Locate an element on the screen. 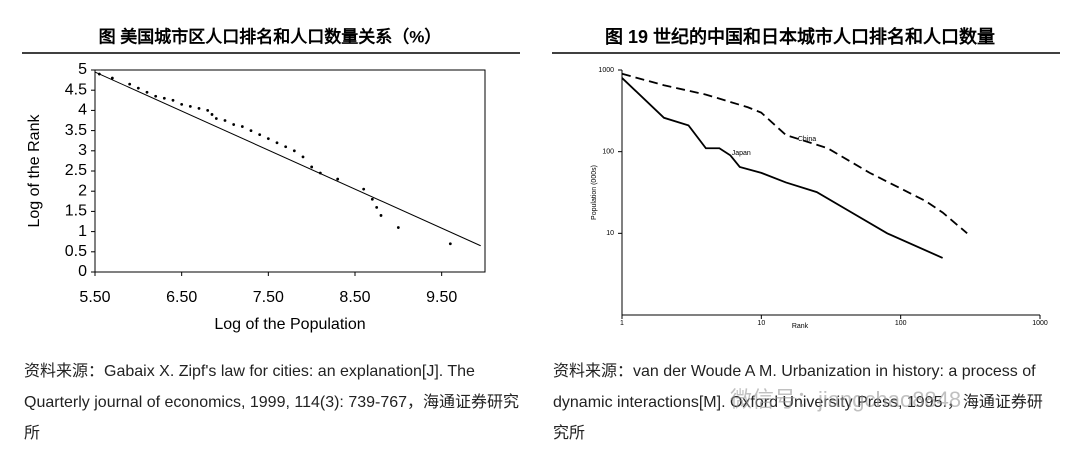  y-tick-label: 100 is located at coordinates (608, 152).